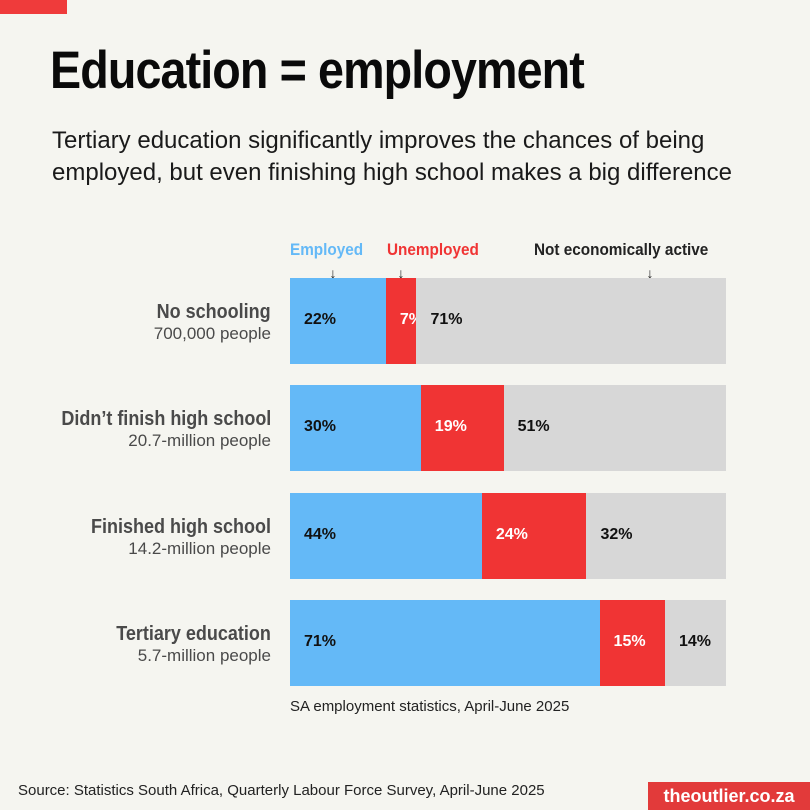 Image resolution: width=810 pixels, height=810 pixels. Describe the element at coordinates (533, 426) in the screenshot. I see `data-label: 51%` at that location.